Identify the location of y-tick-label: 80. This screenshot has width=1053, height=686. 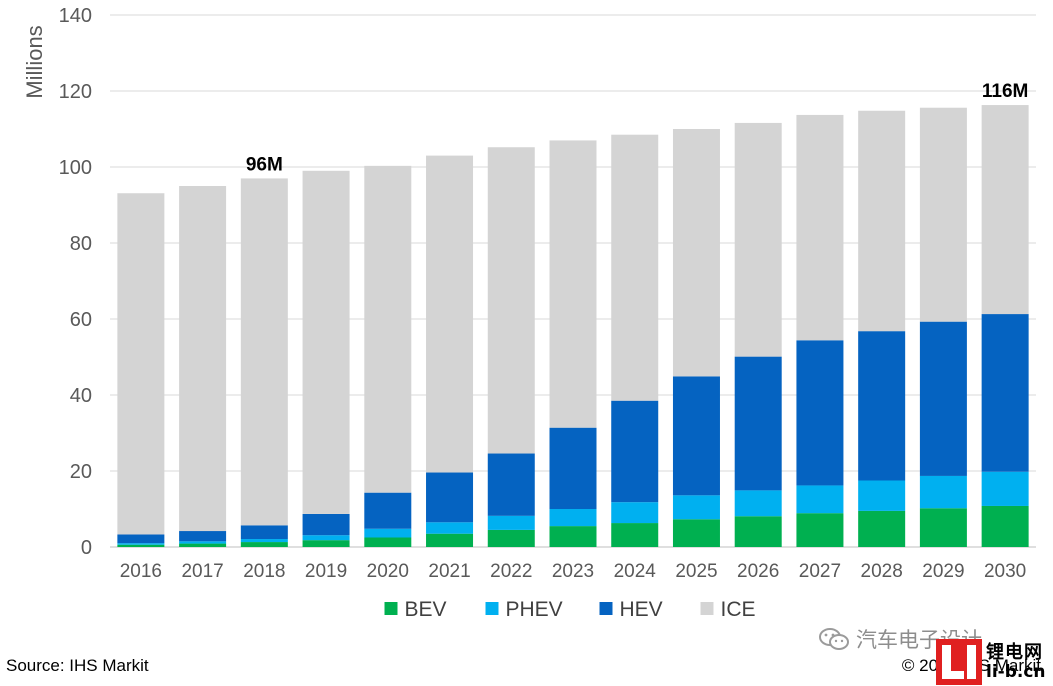
(81, 244).